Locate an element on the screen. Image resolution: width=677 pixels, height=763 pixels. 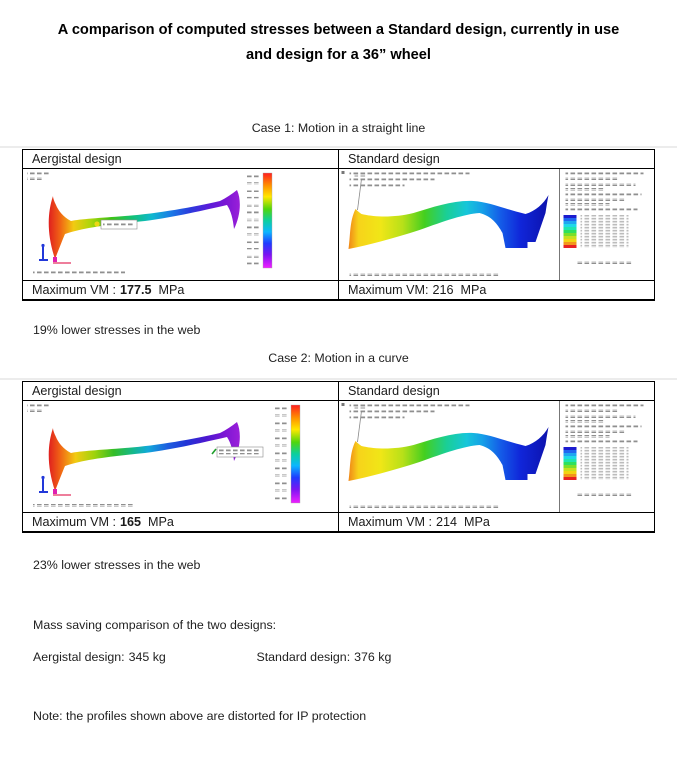
table-vm-row: Maximum VM :177.5 MPa Maximum VM: 216 MPa is located at coordinates (338, 289).